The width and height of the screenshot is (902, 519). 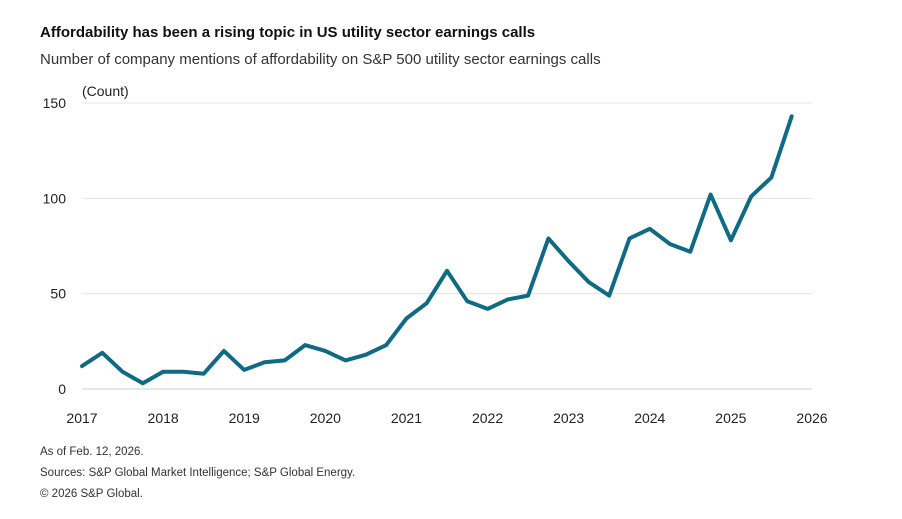 What do you see at coordinates (649, 418) in the screenshot?
I see `x-tick-label: 2024` at bounding box center [649, 418].